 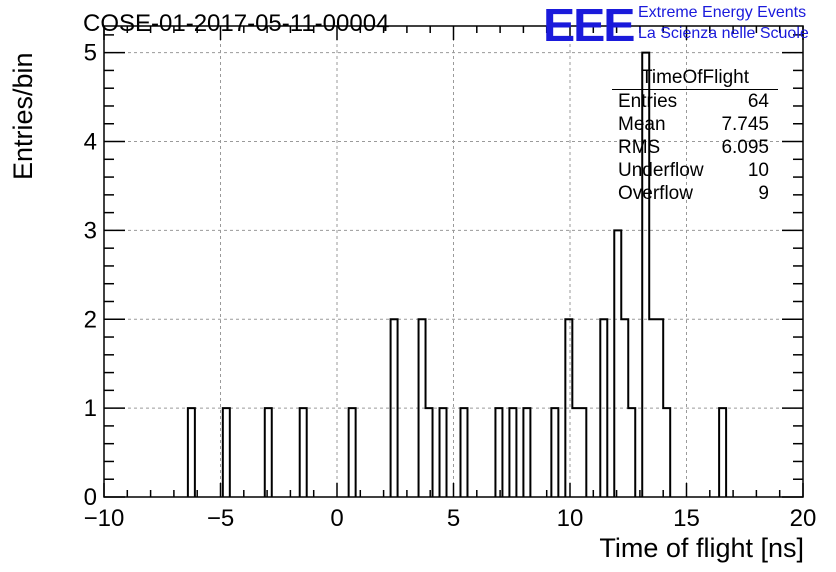 I want to click on stats-row-overflow: Overflow 9, so click(x=695, y=193).